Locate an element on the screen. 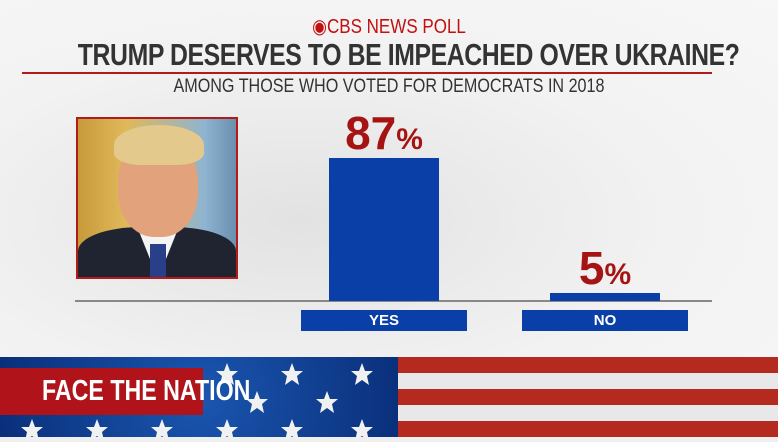 This screenshot has width=778, height=442. face-the-nation-logo: FACE THE NATION is located at coordinates (125, 391).